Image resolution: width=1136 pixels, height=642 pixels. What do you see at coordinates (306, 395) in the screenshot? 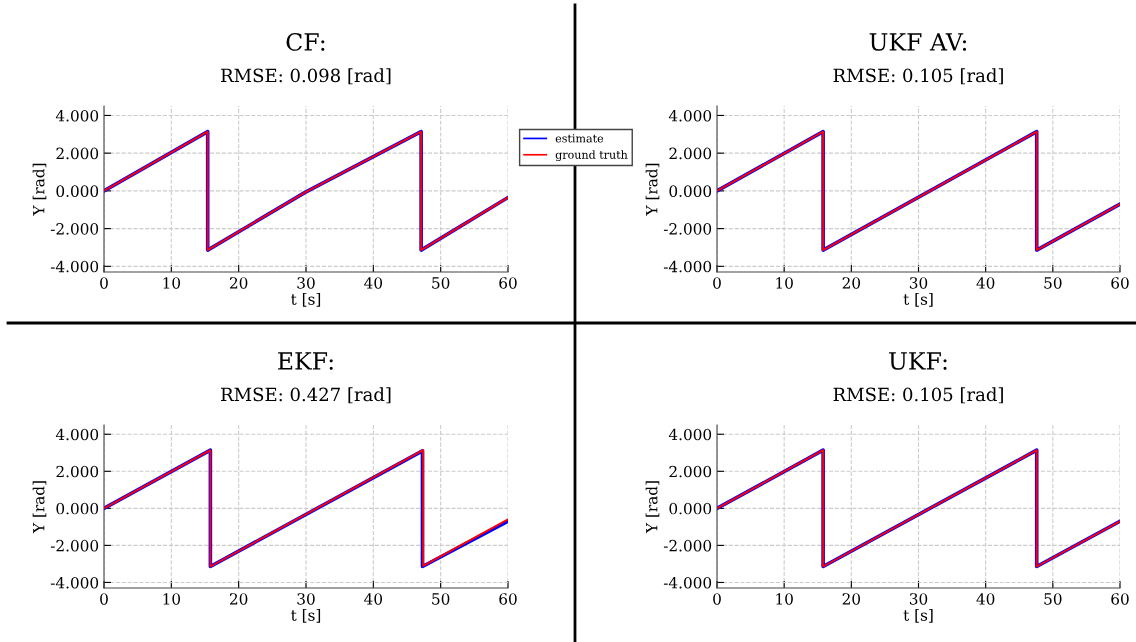
I see `chart-subtitle: RMSE: 0.427 [rad]` at bounding box center [306, 395].